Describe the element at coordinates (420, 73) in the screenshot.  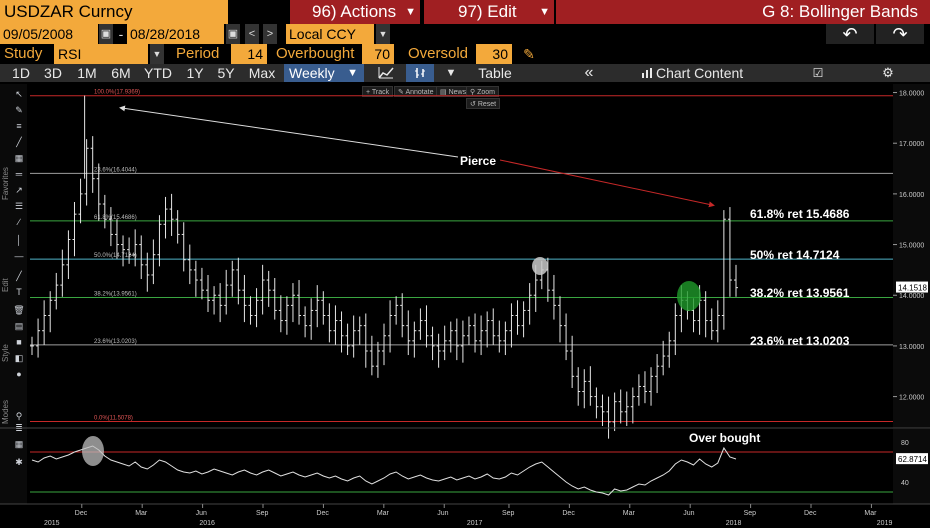
I see `bar-chart-icon` at that location.